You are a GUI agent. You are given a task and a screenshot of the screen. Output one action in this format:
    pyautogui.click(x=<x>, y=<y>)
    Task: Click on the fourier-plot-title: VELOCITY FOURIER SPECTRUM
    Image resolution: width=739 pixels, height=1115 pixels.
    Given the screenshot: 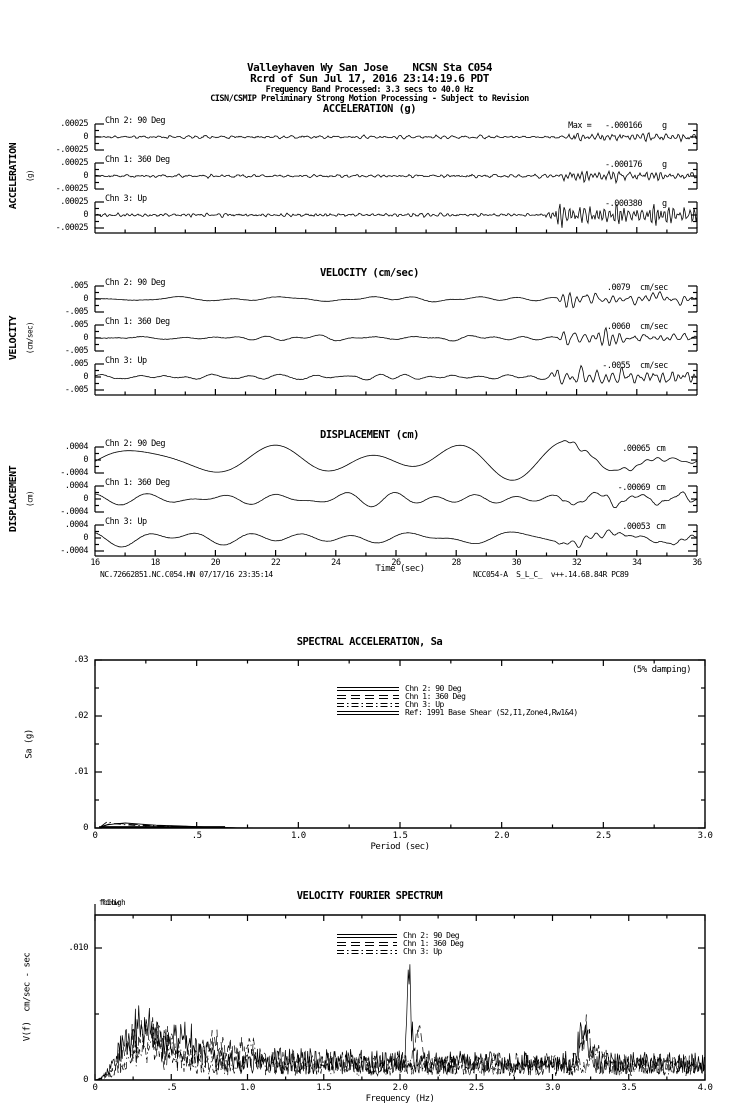 What is the action you would take?
    pyautogui.click(x=369, y=896)
    